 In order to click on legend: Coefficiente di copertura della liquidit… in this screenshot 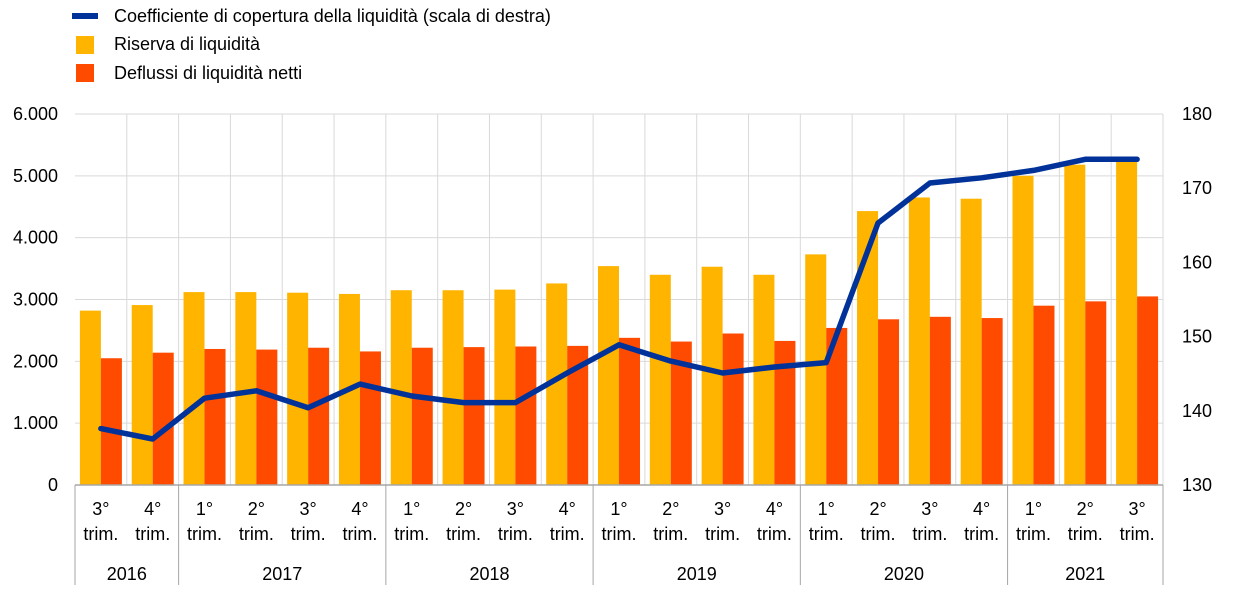, I will do `click(311, 45)`.